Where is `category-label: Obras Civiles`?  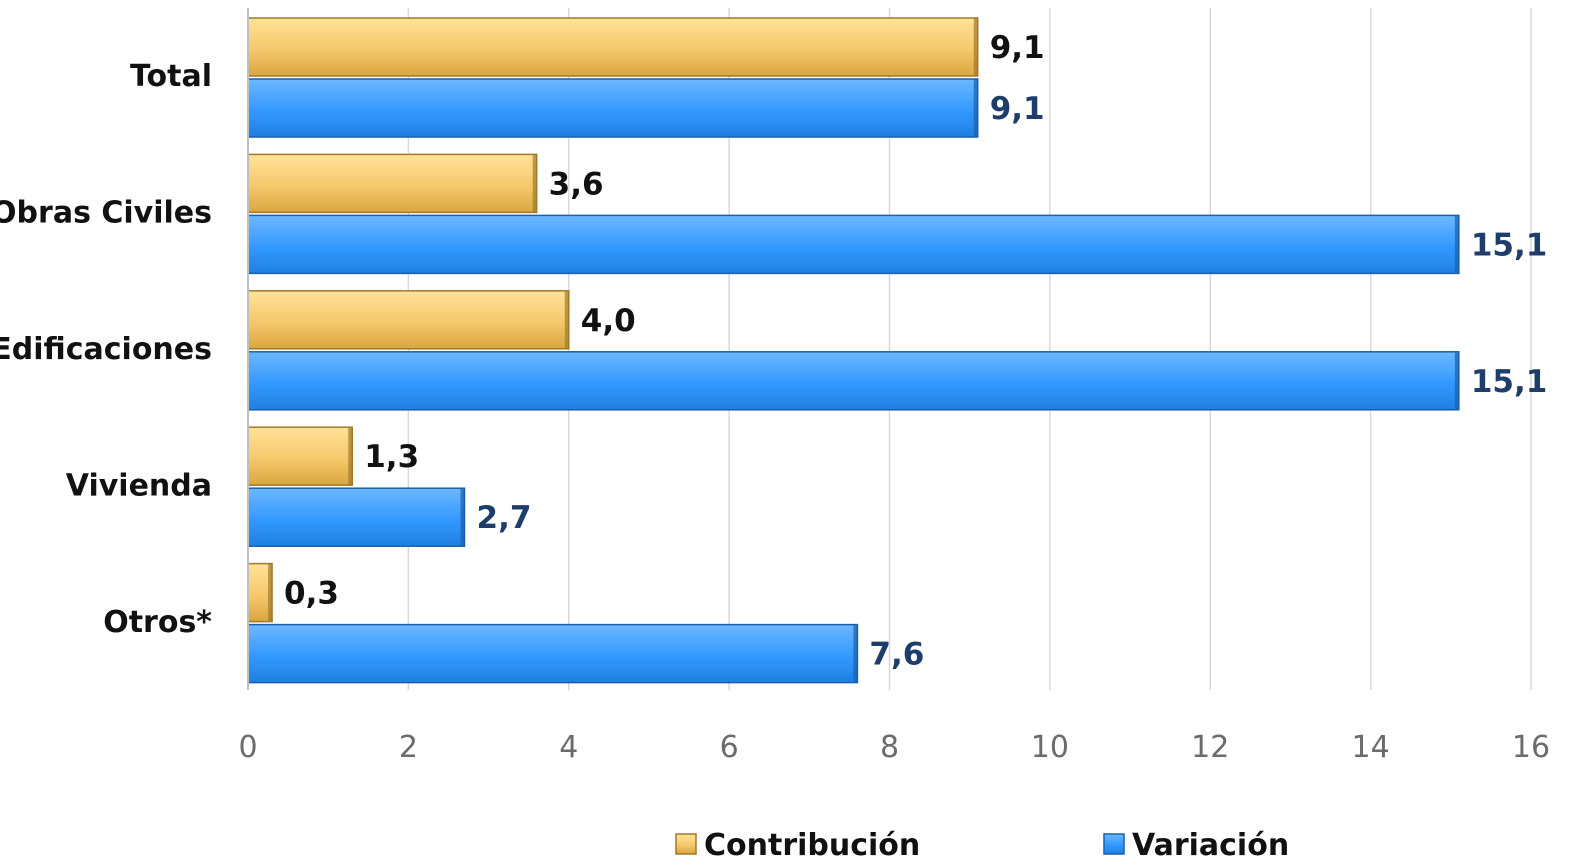
category-label: Obras Civiles is located at coordinates (106, 213).